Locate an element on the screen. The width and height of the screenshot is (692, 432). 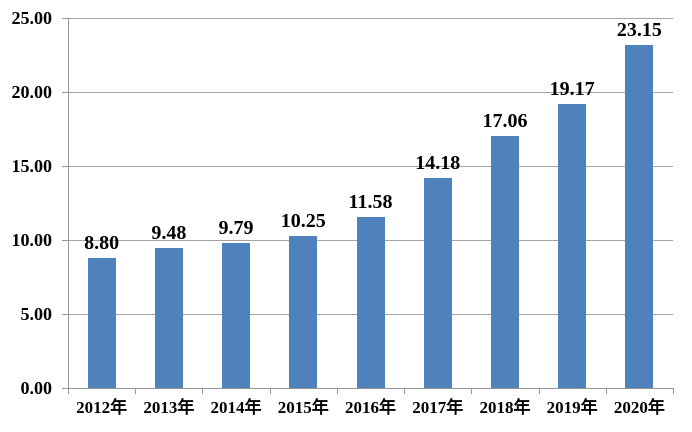
x-axis-tick-label: 2014年 is located at coordinates (236, 407).